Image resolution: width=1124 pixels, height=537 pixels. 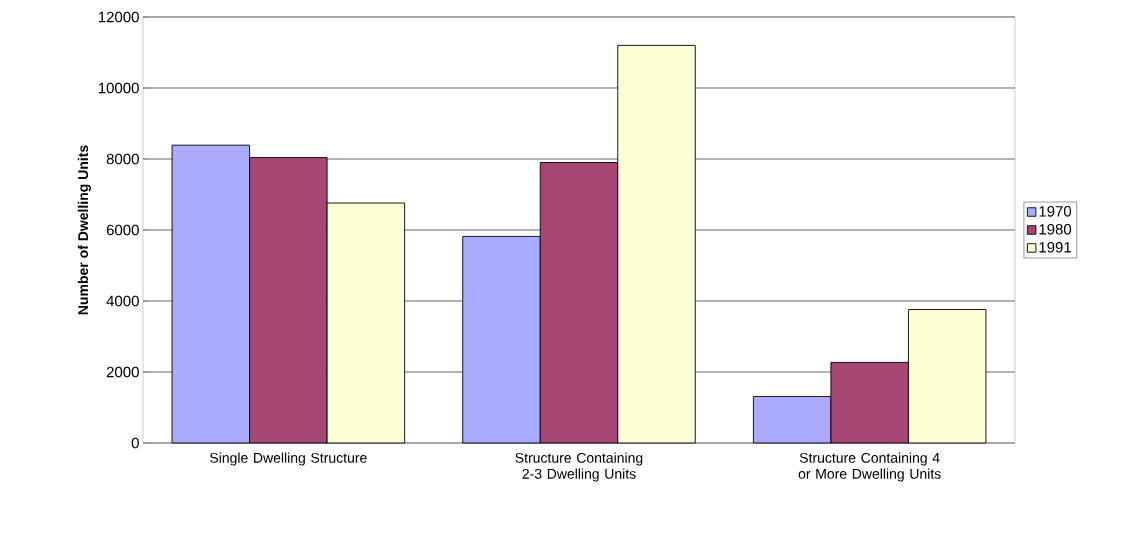 I want to click on x-tick-label: Single Dwelling Structure, so click(x=288, y=459).